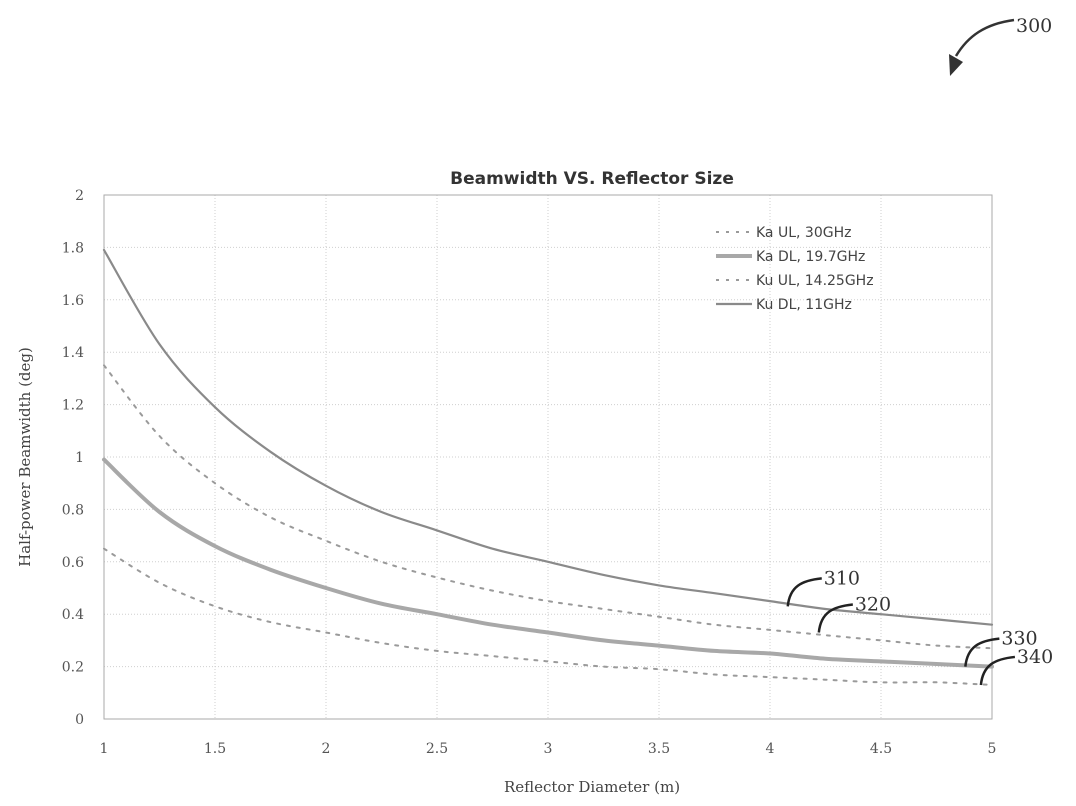 The height and width of the screenshot is (806, 1076). Describe the element at coordinates (992, 749) in the screenshot. I see `x-tick-label: 5` at that location.